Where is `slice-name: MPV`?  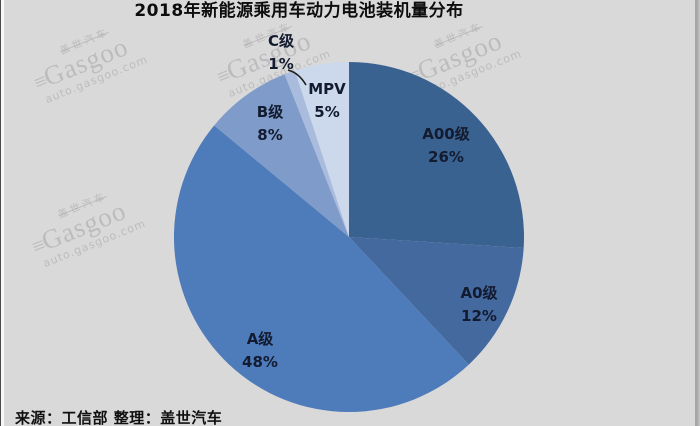 slice-name: MPV is located at coordinates (327, 89).